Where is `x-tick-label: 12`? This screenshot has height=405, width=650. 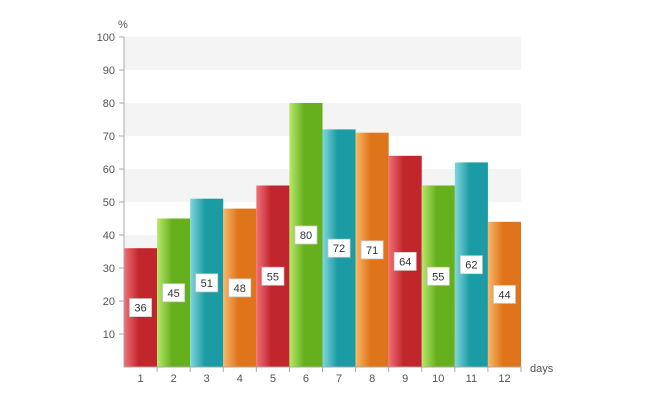 x-tick-label: 12 is located at coordinates (504, 379).